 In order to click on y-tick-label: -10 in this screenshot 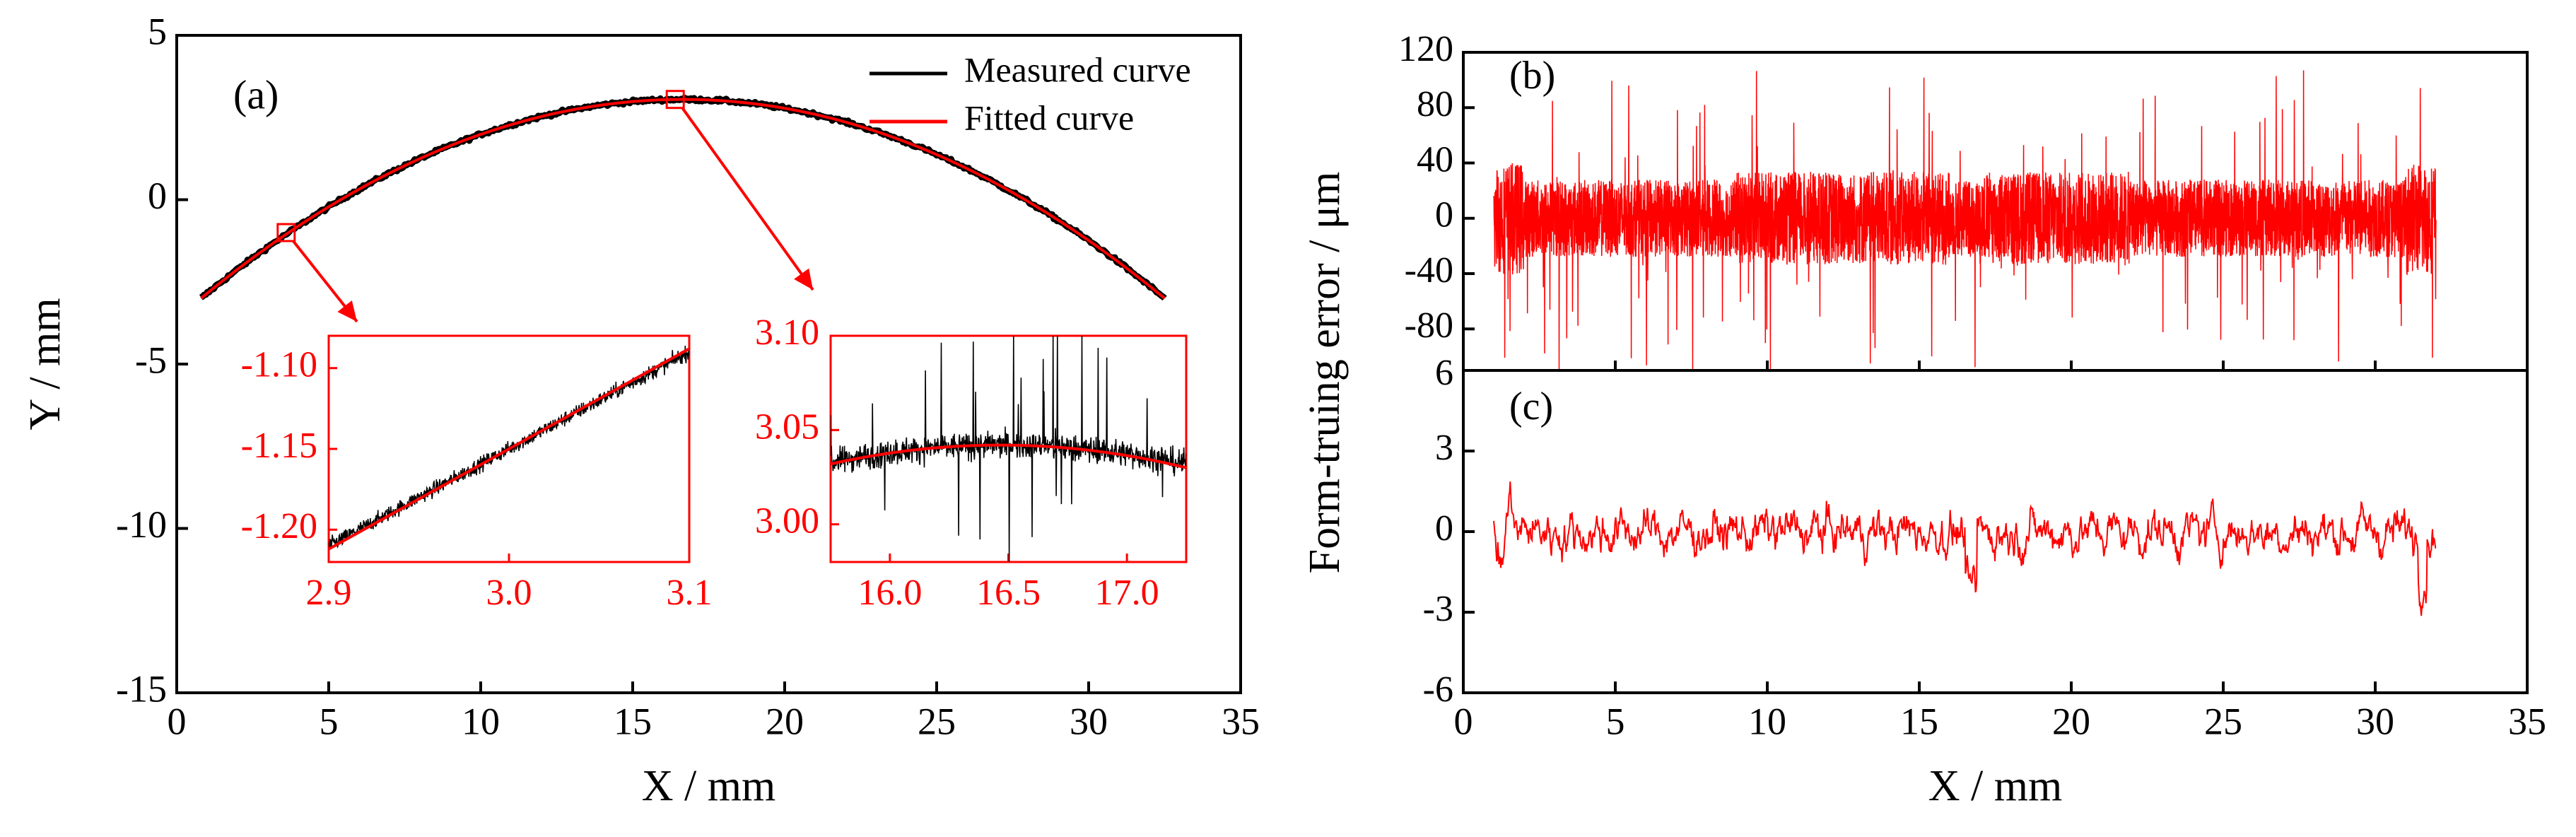, I will do `click(142, 524)`.